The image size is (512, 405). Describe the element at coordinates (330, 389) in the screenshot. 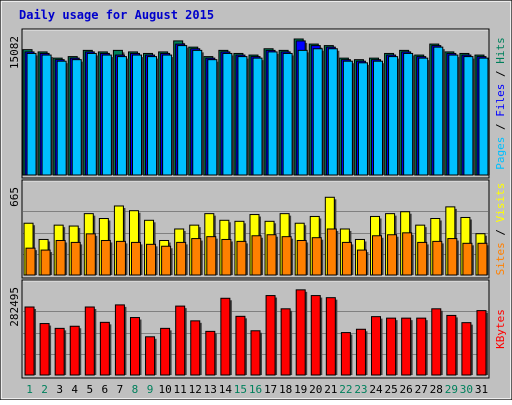

I see `x-tick-label-day-21: 21` at that location.